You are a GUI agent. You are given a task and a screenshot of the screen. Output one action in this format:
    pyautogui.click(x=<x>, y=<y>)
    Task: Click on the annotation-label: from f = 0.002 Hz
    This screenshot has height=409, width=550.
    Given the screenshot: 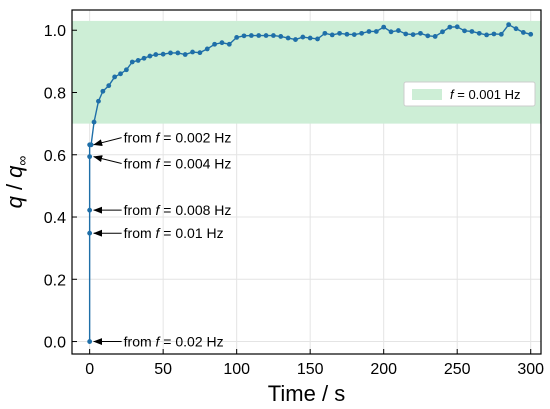 What is the action you would take?
    pyautogui.click(x=178, y=138)
    